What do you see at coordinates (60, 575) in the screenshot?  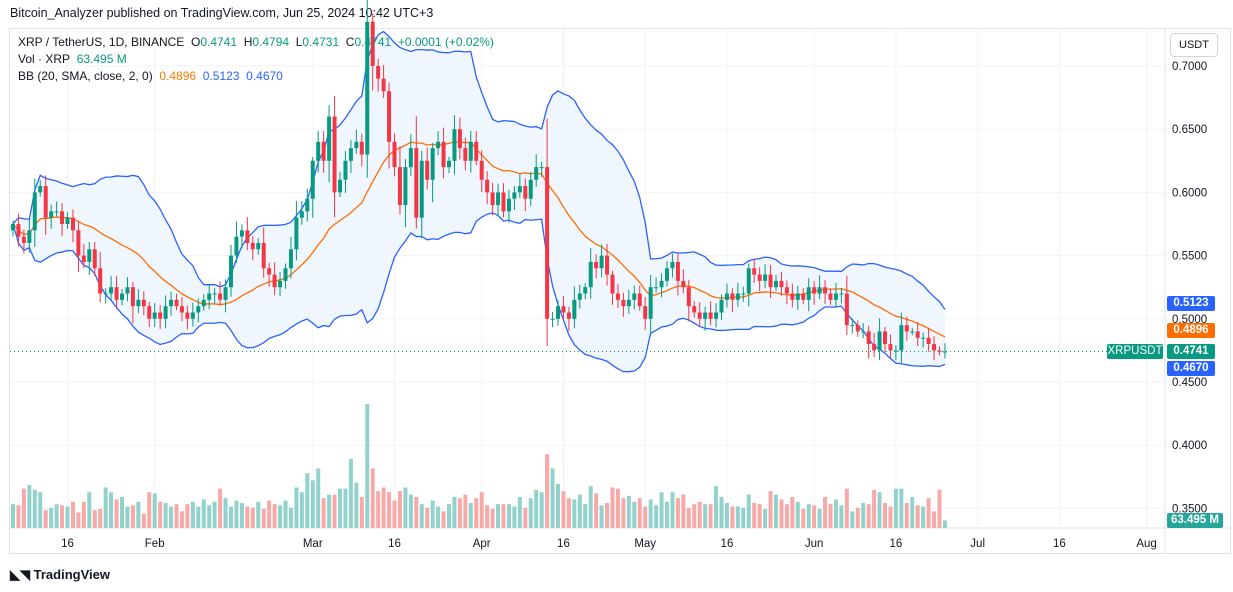 I see `tradingview-logo: ◣◥ TradingView` at bounding box center [60, 575].